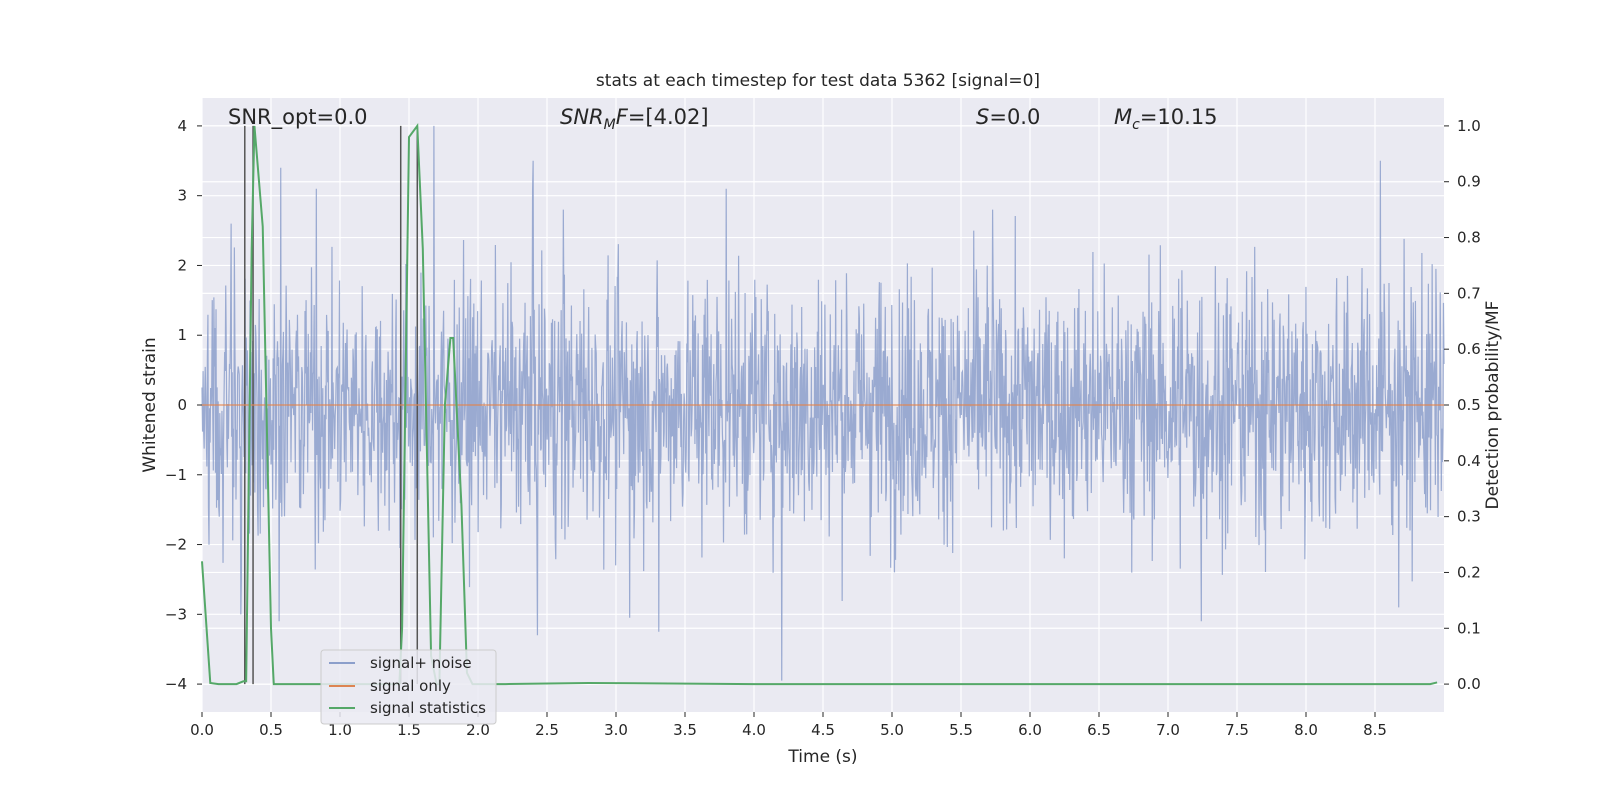 The width and height of the screenshot is (1600, 800). What do you see at coordinates (1469, 684) in the screenshot?
I see `y-right-tick-label: 0.0` at bounding box center [1469, 684].